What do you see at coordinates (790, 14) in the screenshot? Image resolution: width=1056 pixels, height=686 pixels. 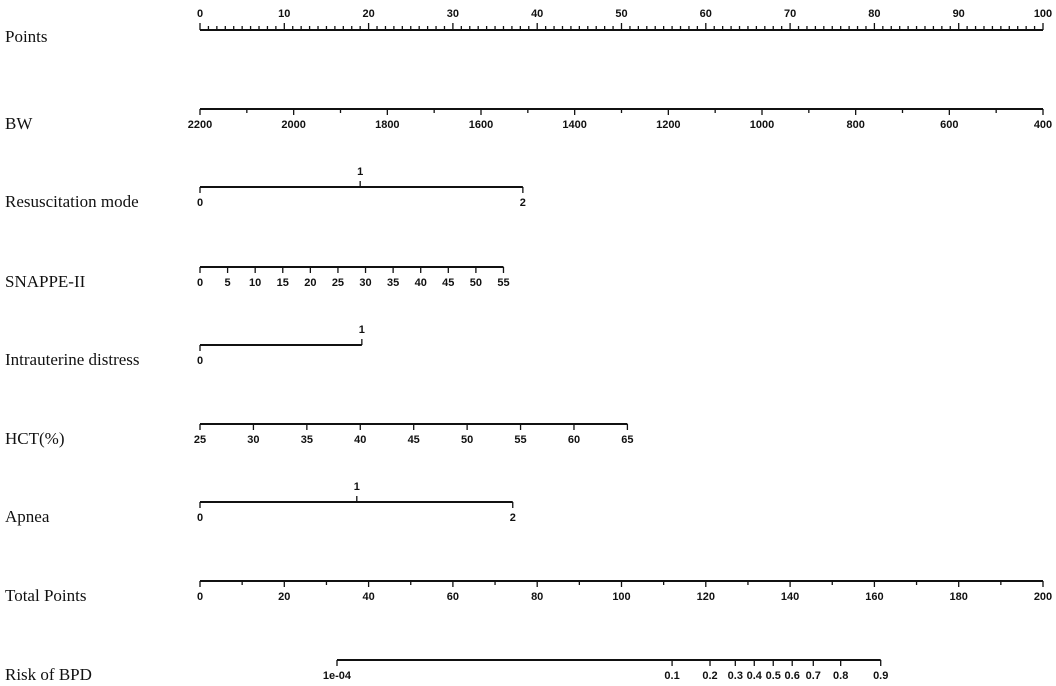 I see `tick-label: 70` at bounding box center [790, 14].